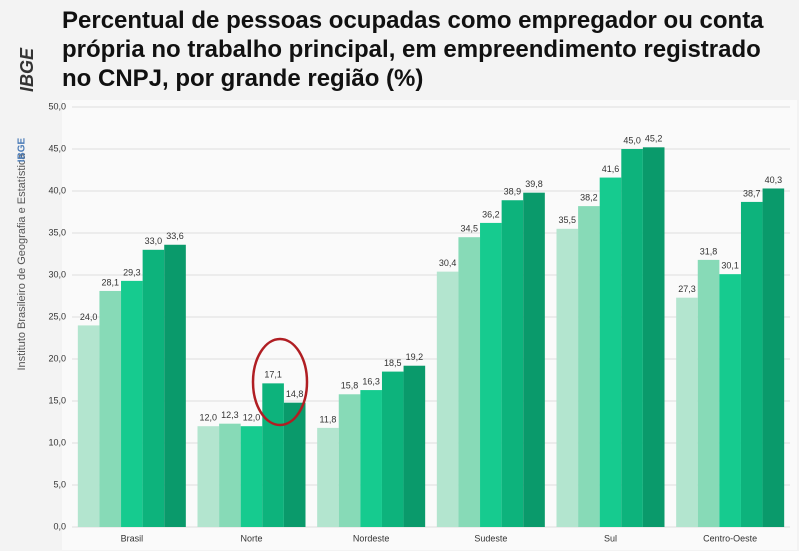 The image size is (799, 551). What do you see at coordinates (752, 193) in the screenshot?
I see `value-label: 38,7` at bounding box center [752, 193].